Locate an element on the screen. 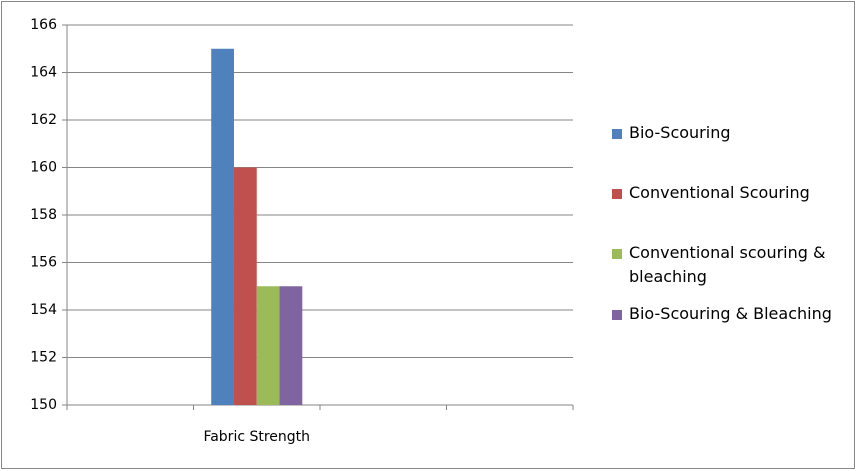 The height and width of the screenshot is (471, 857). y-tick-label: 162 is located at coordinates (43, 120).